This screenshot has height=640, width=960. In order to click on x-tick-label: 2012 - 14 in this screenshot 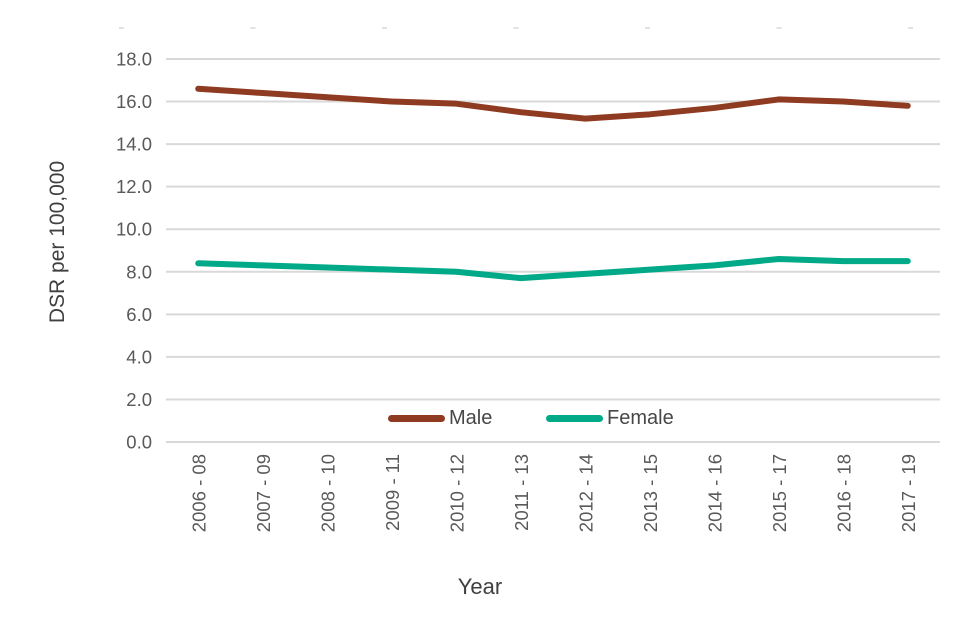, I will do `click(585, 493)`.